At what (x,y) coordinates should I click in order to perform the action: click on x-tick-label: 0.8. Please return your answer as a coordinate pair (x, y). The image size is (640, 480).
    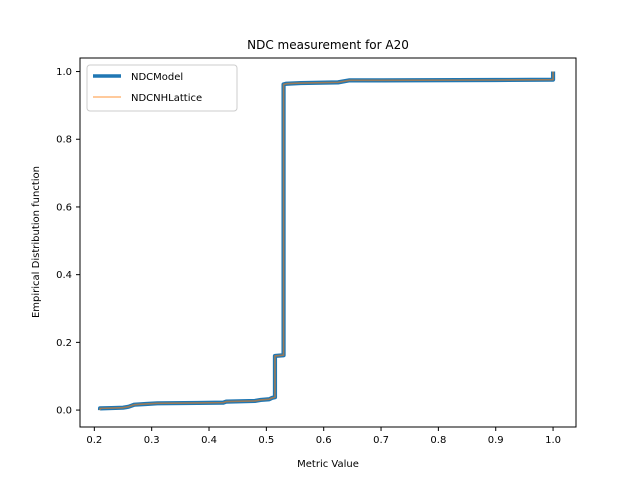
    Looking at the image, I should click on (438, 440).